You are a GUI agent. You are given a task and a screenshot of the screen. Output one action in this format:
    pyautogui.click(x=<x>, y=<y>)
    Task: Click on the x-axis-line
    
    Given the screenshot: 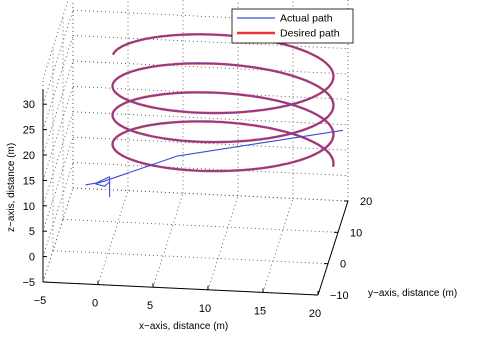 What is the action you would take?
    pyautogui.click(x=180, y=288)
    